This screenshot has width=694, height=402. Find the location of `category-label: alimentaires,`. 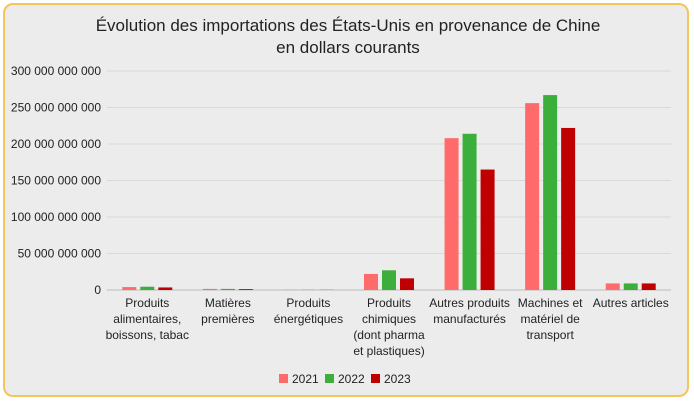

category-label: alimentaires, is located at coordinates (147, 319).